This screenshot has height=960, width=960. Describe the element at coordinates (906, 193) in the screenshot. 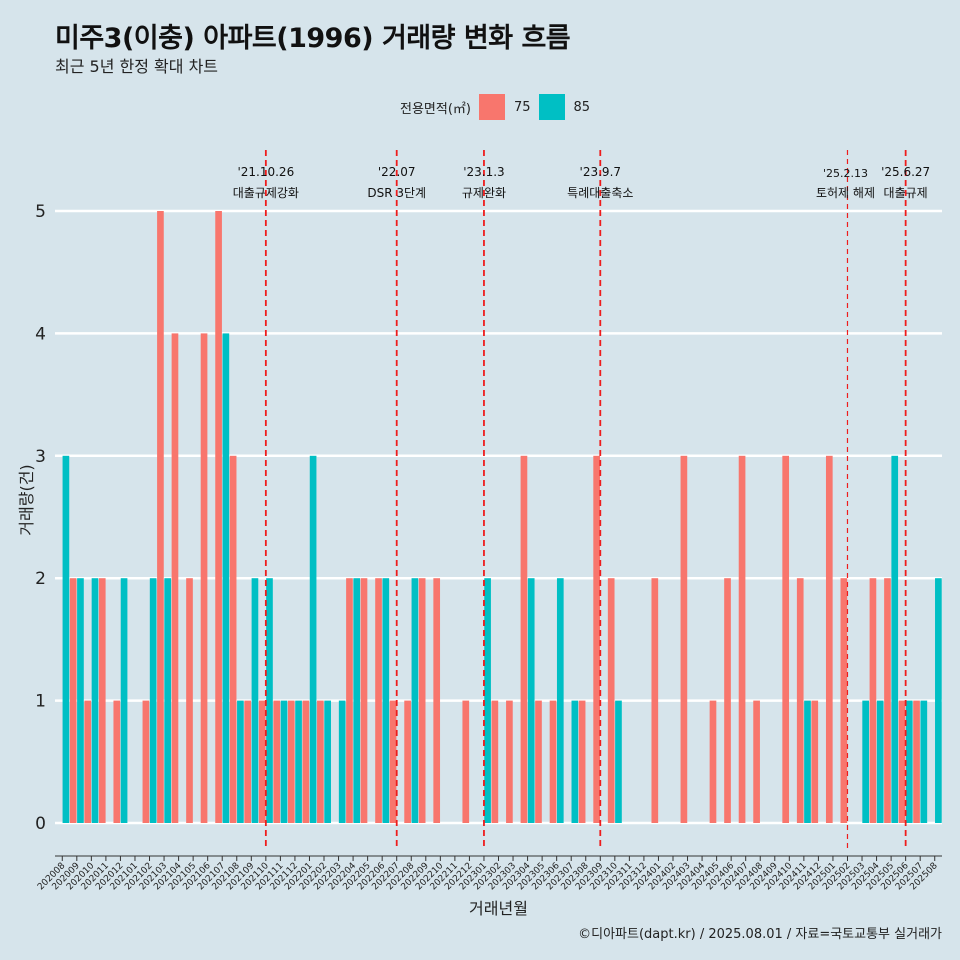

I see `event-name-label: 대출규제` at that location.